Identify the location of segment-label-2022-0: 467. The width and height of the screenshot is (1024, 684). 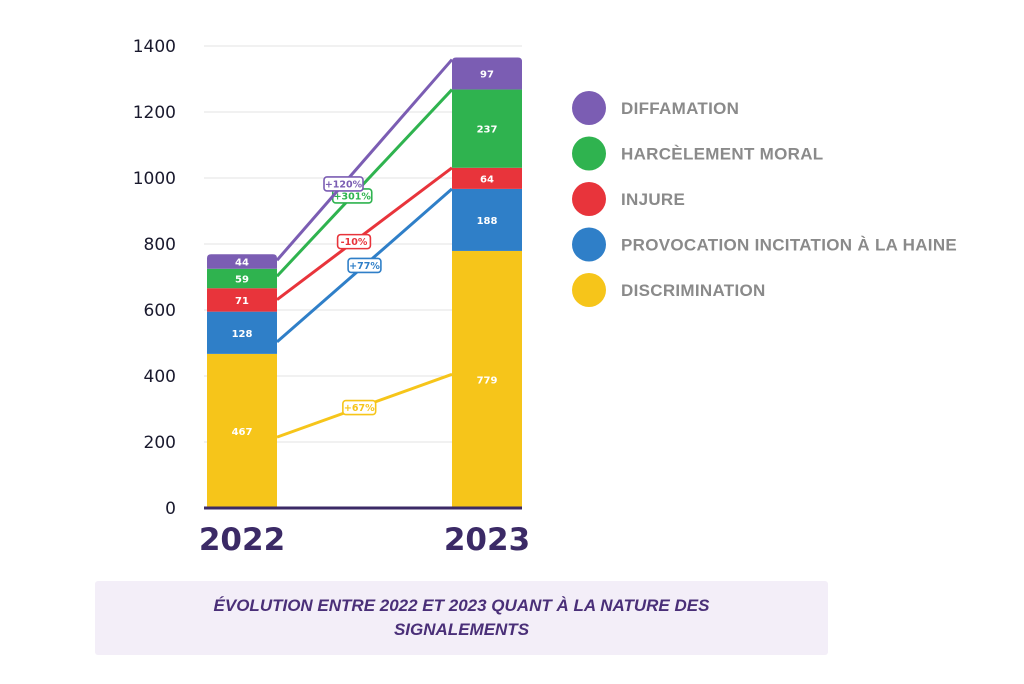
(242, 432).